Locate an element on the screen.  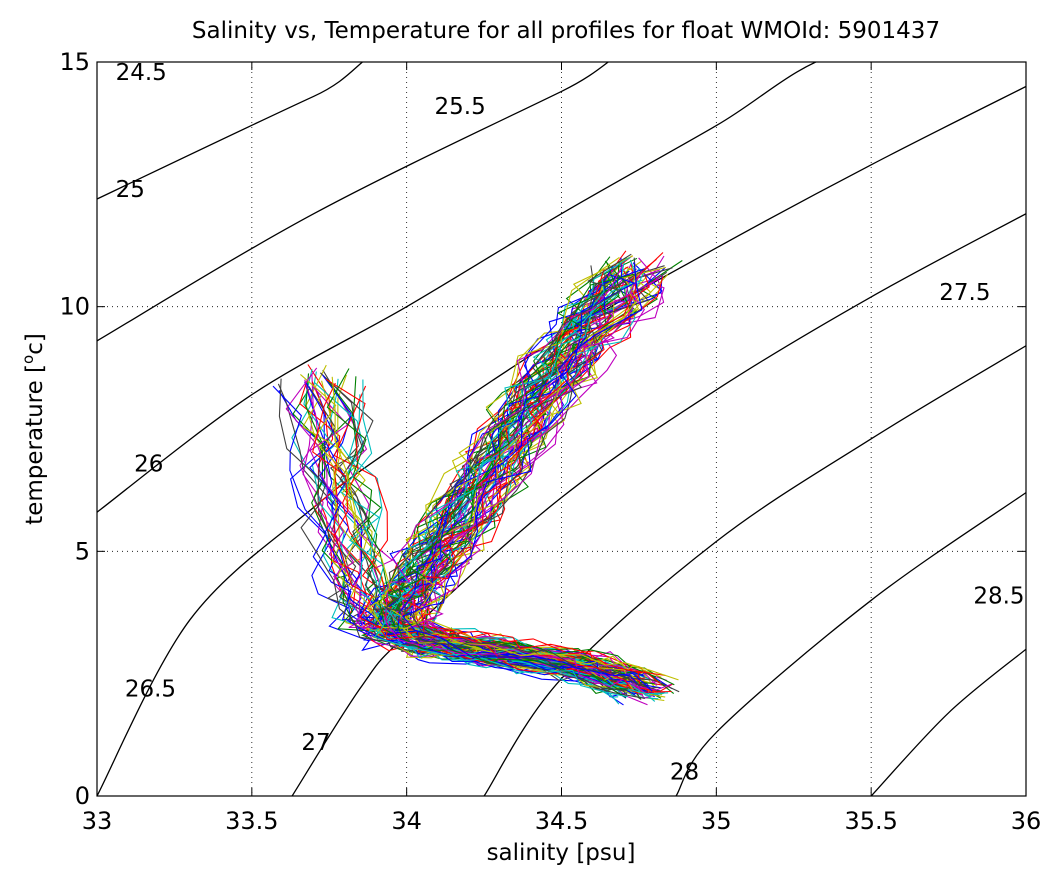
contour-label: 27 is located at coordinates (315, 743).